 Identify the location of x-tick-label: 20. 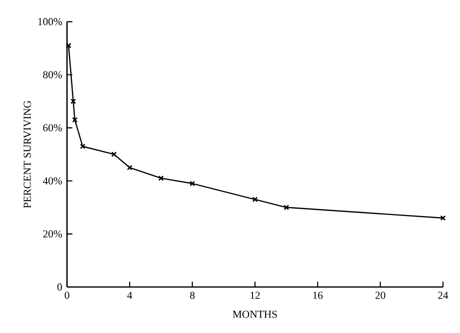
(380, 295).